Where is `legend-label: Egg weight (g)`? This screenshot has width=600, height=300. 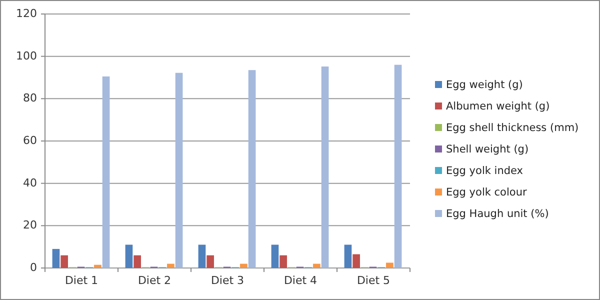 legend-label: Egg weight (g) is located at coordinates (484, 84).